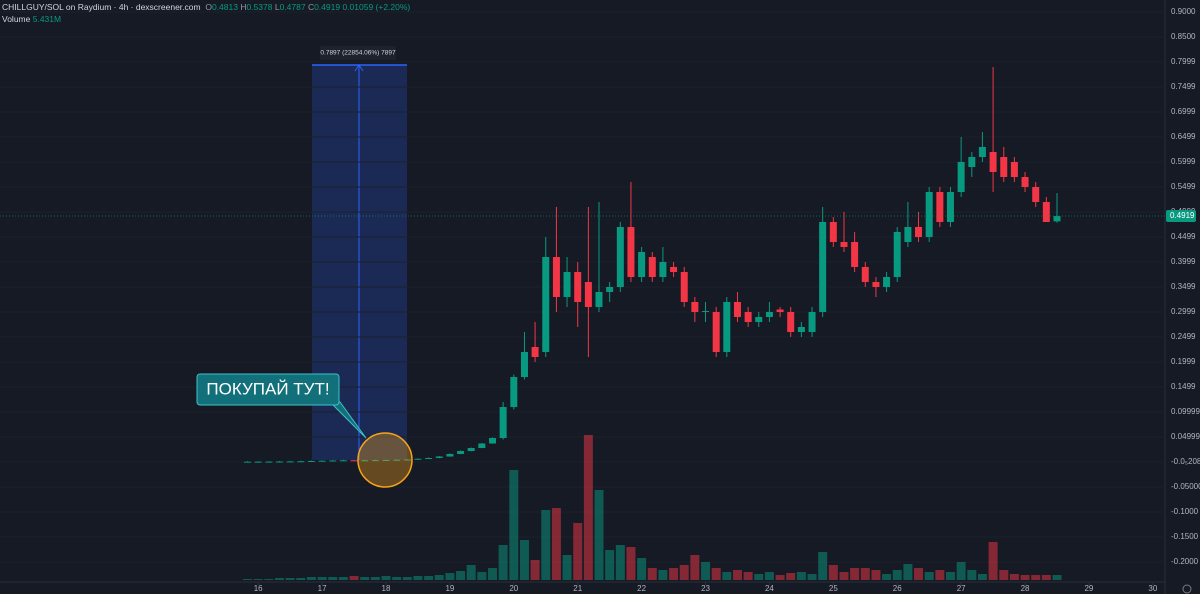  Describe the element at coordinates (358, 53) in the screenshot. I see `measure-label-box` at that location.